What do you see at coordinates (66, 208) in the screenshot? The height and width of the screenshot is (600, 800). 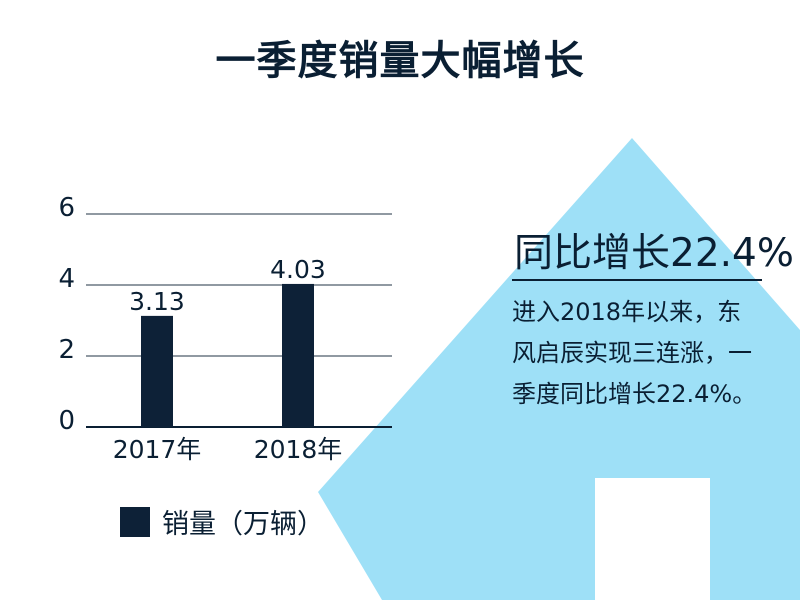 I see `y-tick-label: 6` at bounding box center [66, 208].